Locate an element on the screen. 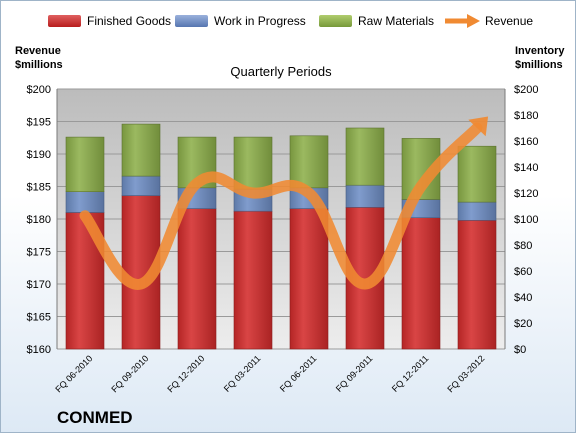 This screenshot has height=433, width=576. legend-swatch-revenue-arrow is located at coordinates (473, 21).